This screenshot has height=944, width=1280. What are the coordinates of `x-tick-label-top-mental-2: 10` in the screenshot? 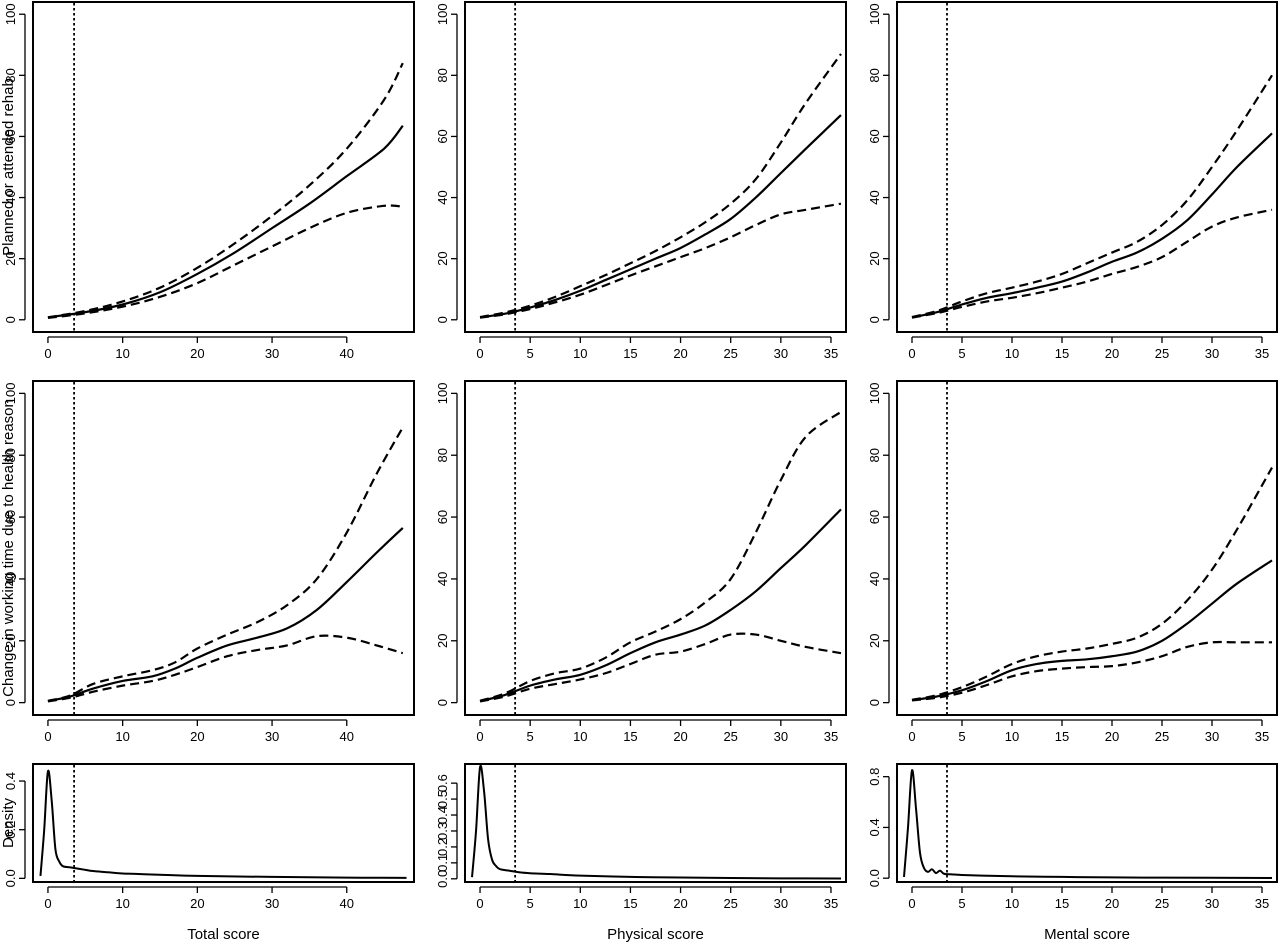 It's located at (1012, 353).